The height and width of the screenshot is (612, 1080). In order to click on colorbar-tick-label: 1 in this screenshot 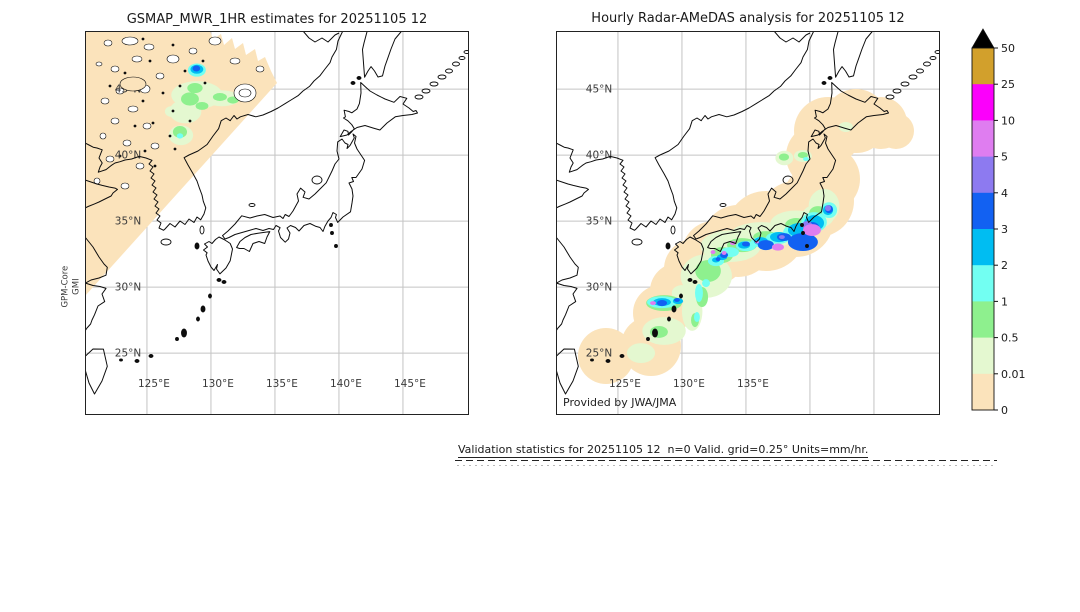, I will do `click(1004, 301)`.